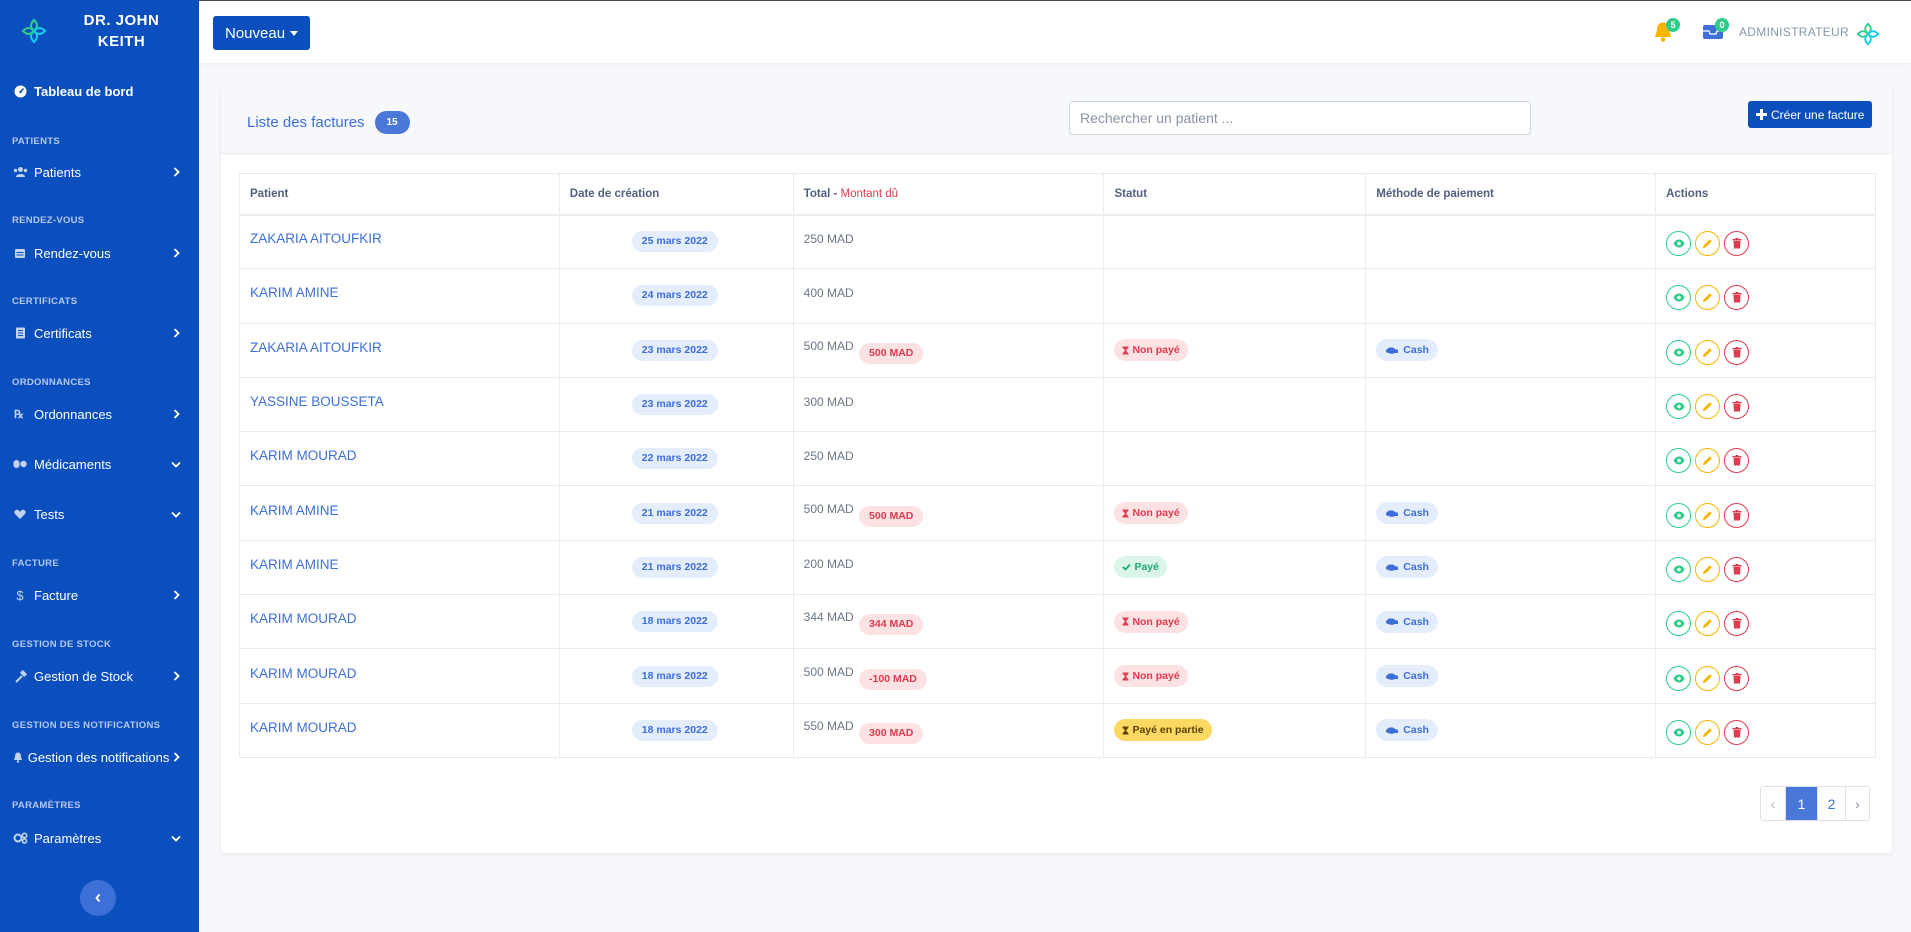 This screenshot has height=932, width=1911. What do you see at coordinates (1300, 118) in the screenshot?
I see `patient-search-input` at bounding box center [1300, 118].